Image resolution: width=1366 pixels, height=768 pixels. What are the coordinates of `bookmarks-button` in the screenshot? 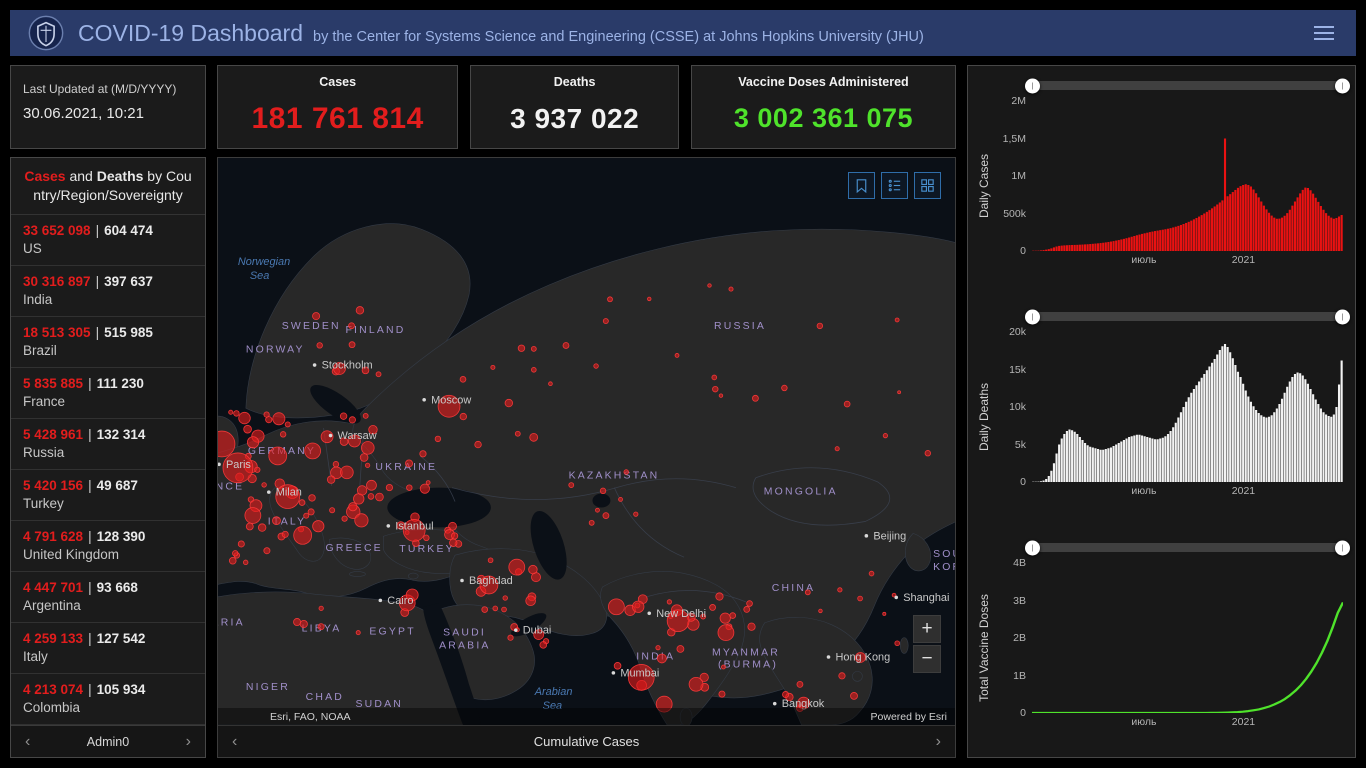 It's located at (861, 185).